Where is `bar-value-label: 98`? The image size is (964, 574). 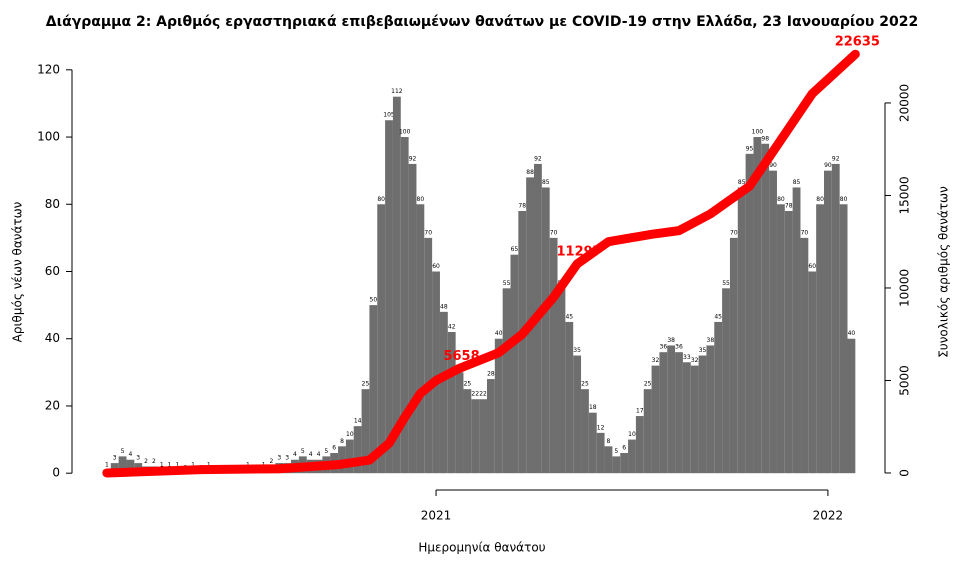 bar-value-label: 98 is located at coordinates (765, 138).